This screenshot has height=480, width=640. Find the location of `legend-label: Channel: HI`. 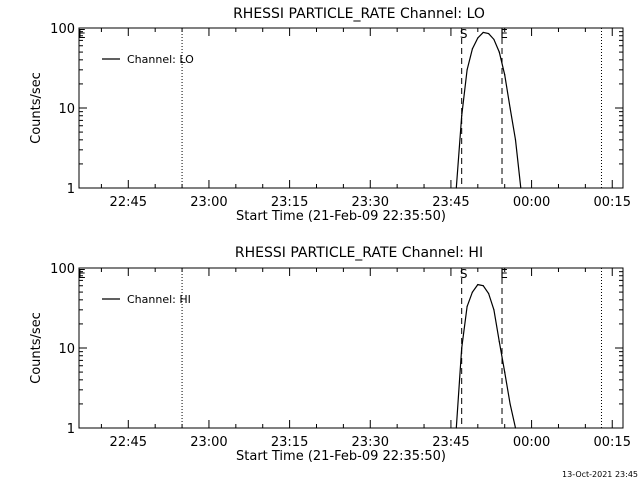

legend-label: Channel: HI is located at coordinates (159, 299).